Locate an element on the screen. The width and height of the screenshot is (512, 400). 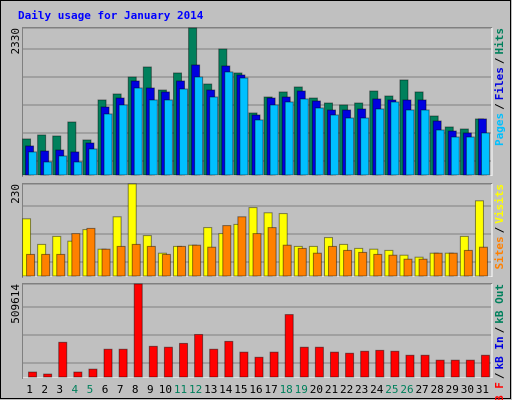
legend-entry: Visits is located at coordinates (499, 204).